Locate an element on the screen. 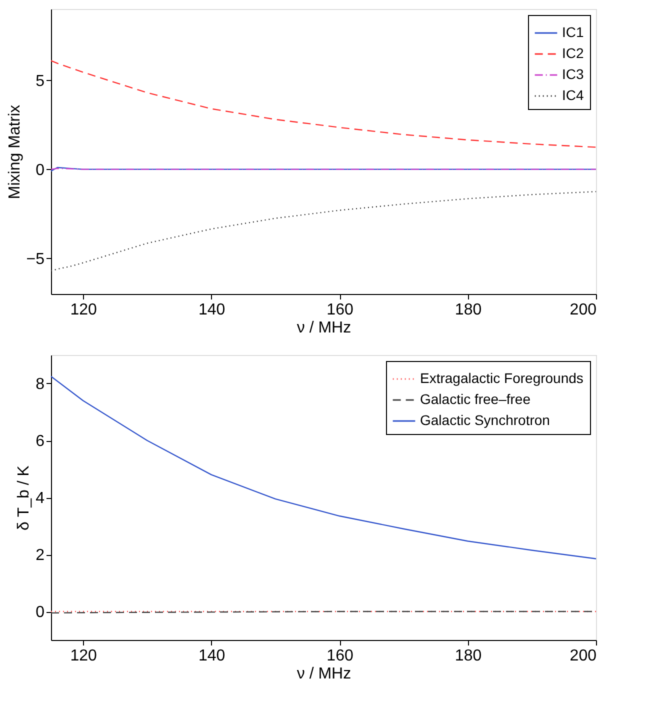 This screenshot has height=727, width=665. legend-label: Galactic free–free is located at coordinates (475, 399).